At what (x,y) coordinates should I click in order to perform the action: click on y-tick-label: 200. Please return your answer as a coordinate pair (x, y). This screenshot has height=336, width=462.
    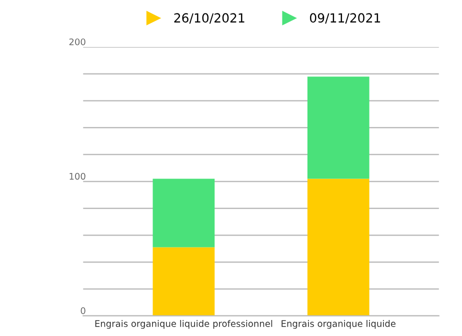
    Looking at the image, I should click on (77, 42).